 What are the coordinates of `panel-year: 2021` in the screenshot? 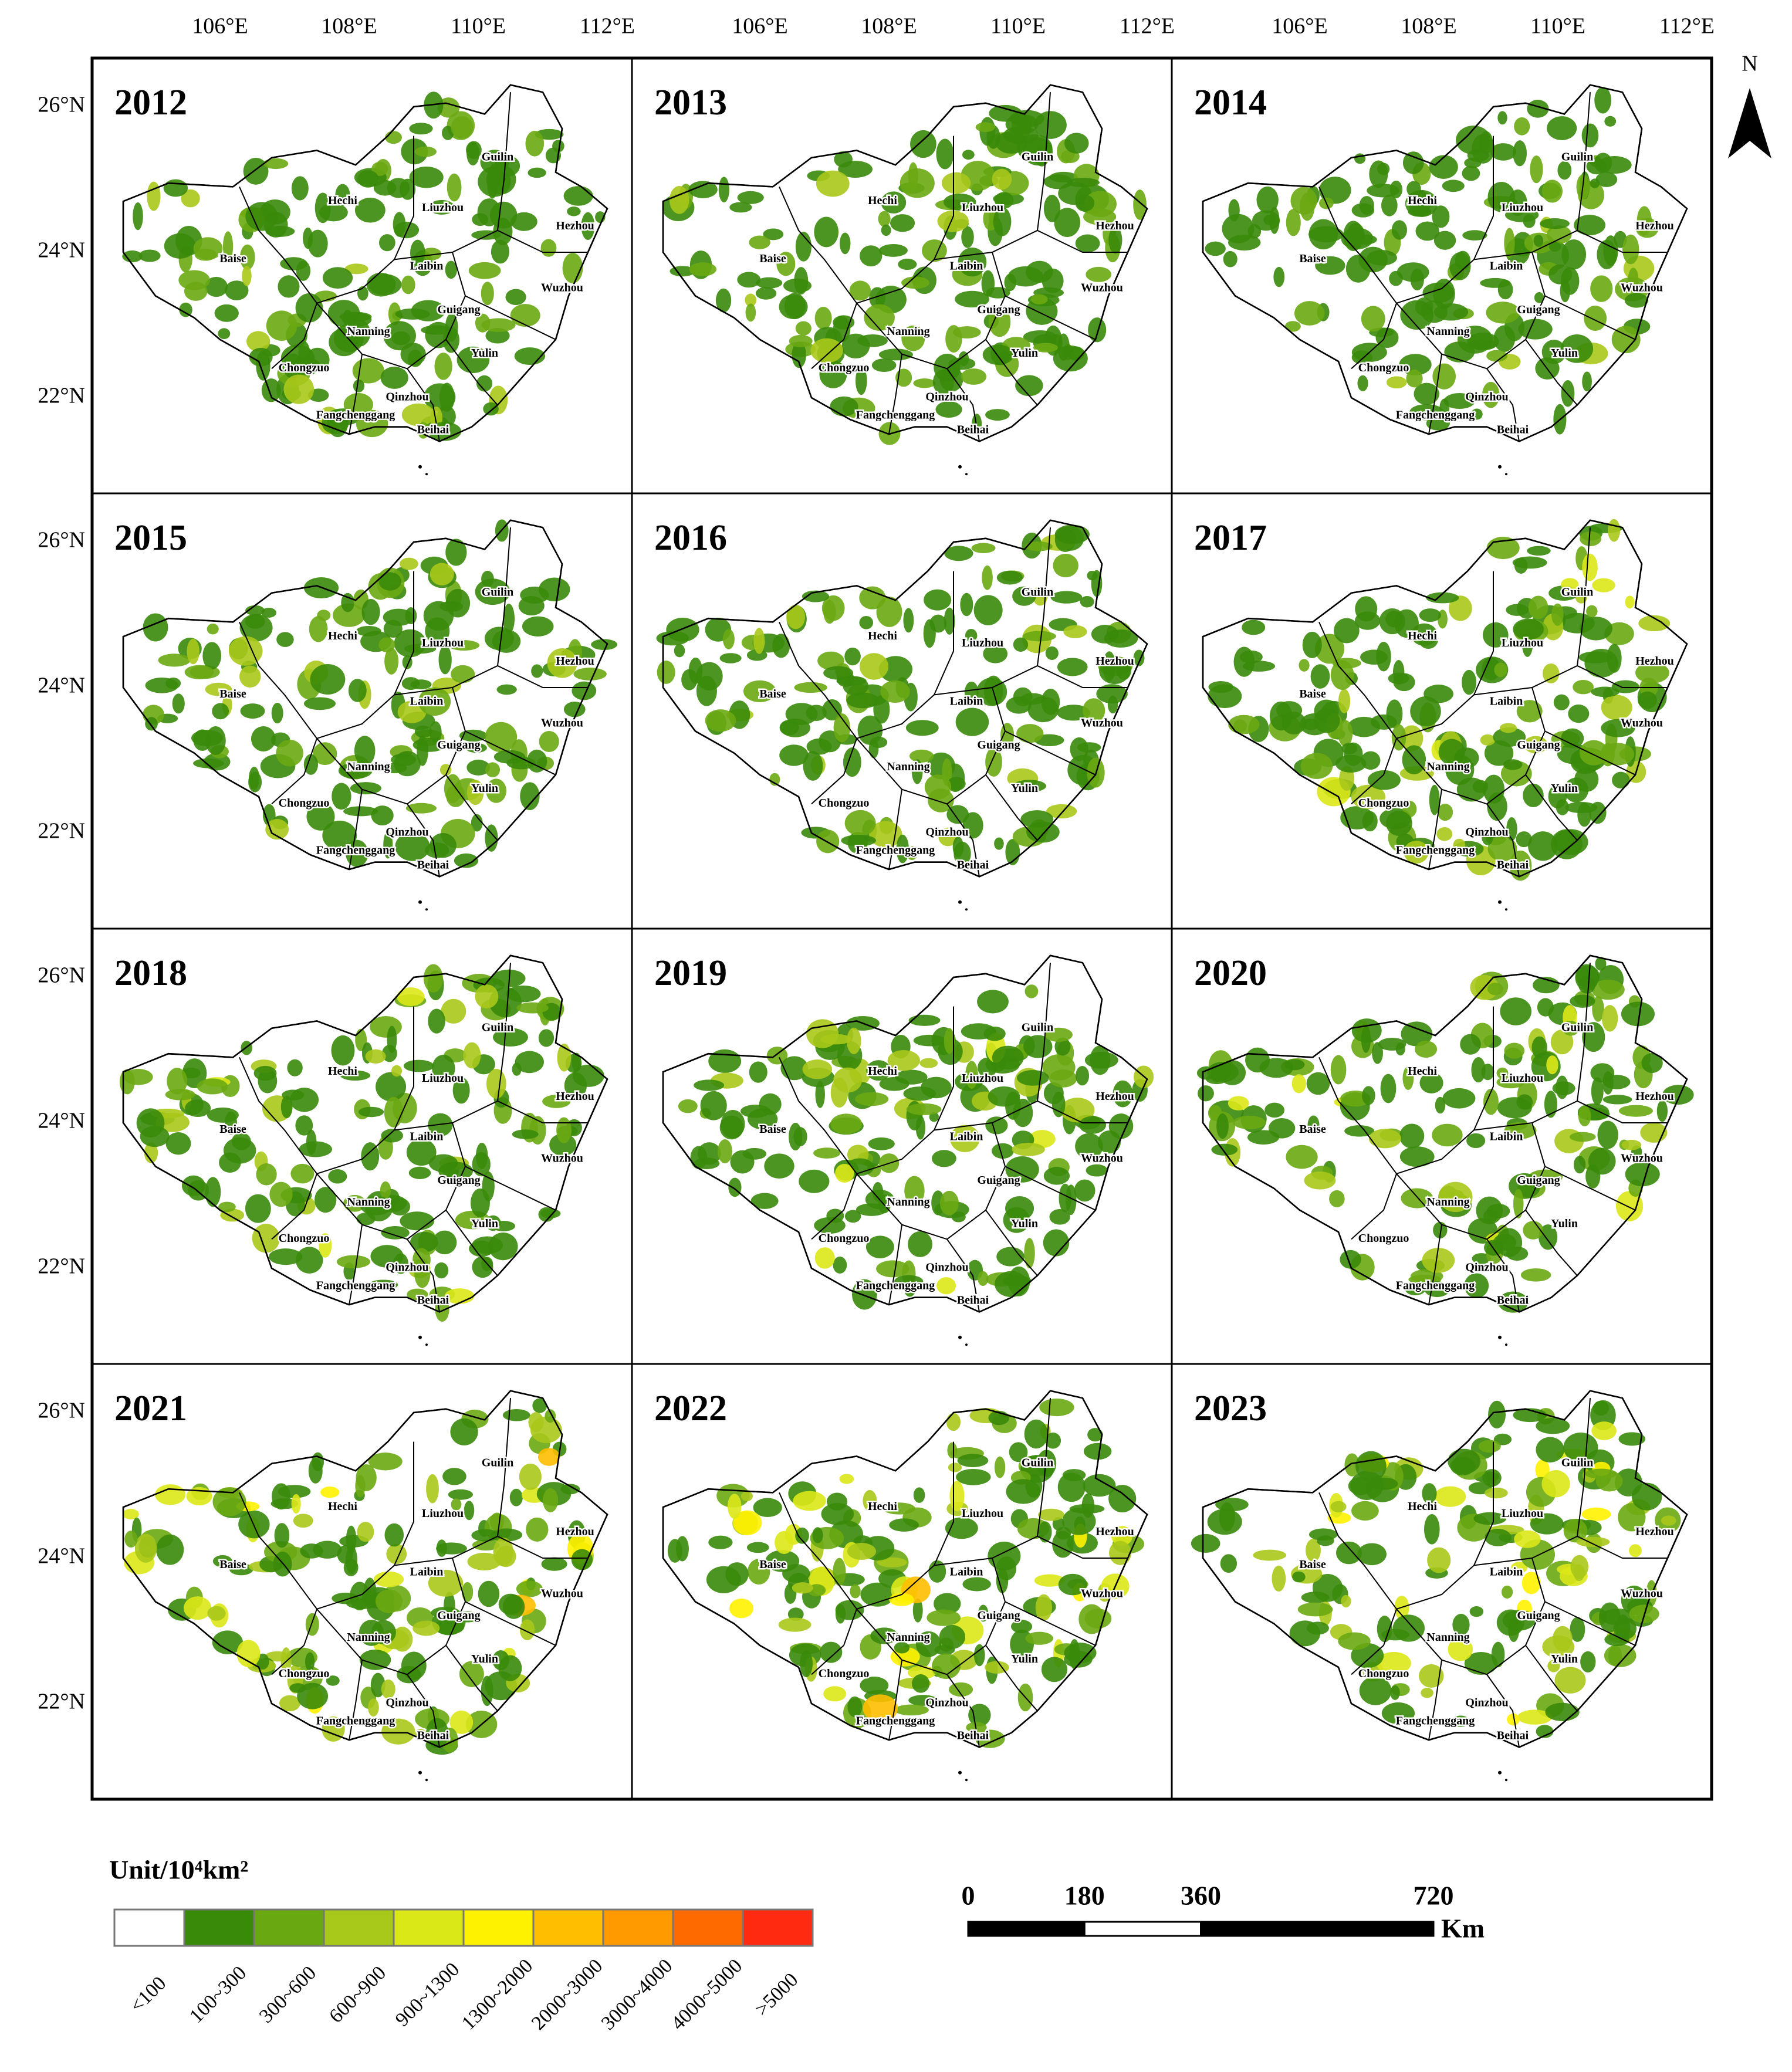 It's located at (150, 1408).